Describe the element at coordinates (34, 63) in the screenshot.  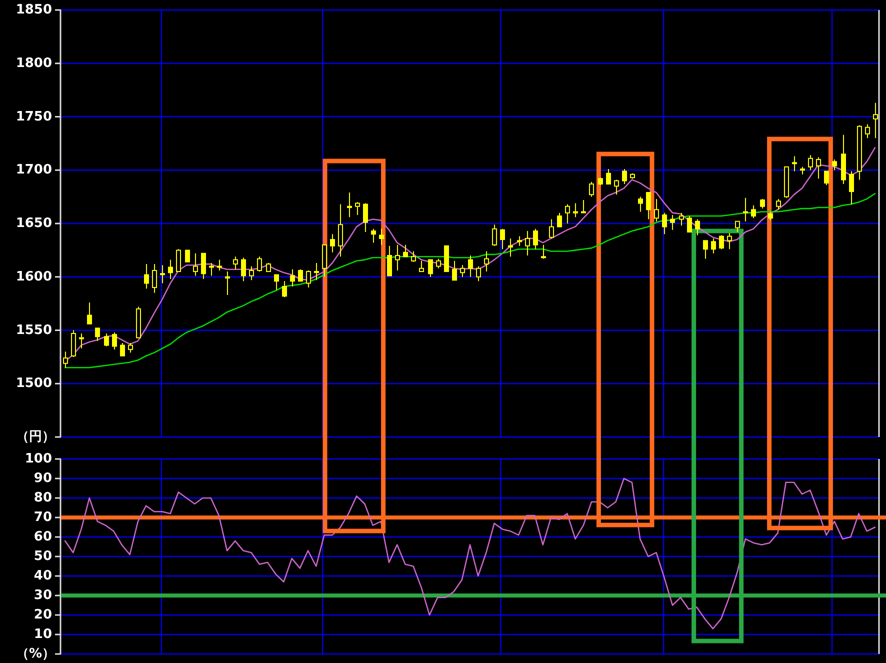
I see `y-tick-label: 1800` at that location.